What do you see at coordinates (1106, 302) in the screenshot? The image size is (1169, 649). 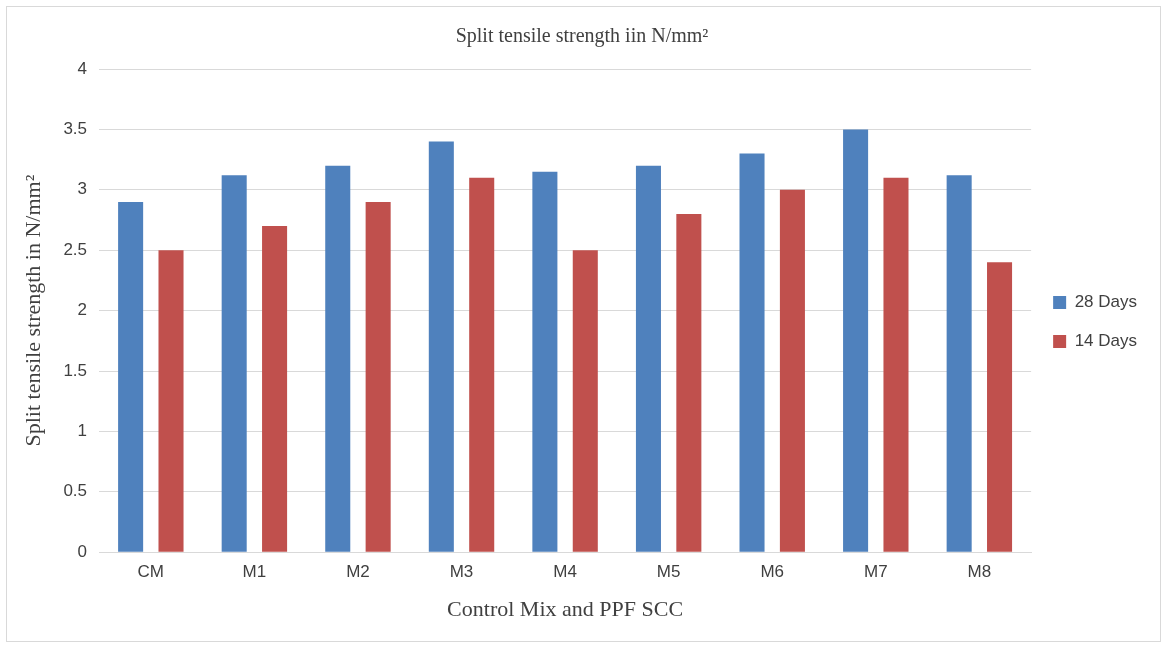 I see `legend-label: 28 Days` at bounding box center [1106, 302].